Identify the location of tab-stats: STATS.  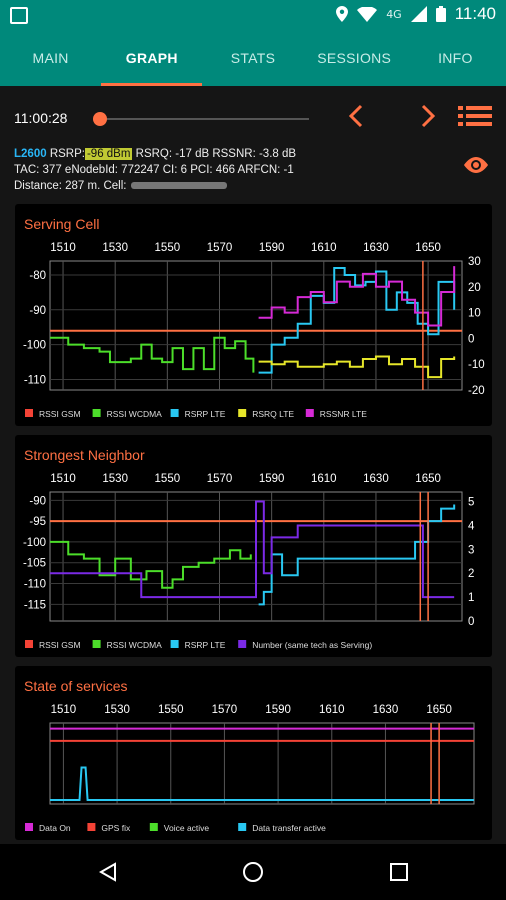
(253, 58).